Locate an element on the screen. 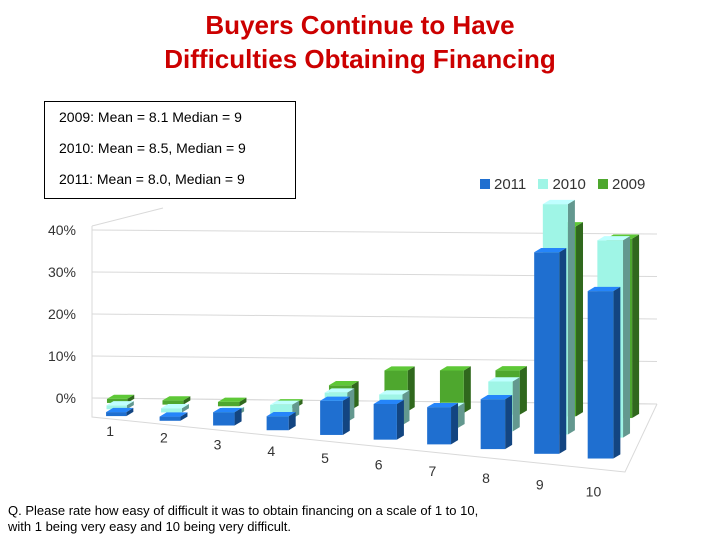 This screenshot has height=540, width=720. chart-legend: 2011 2010 2009 is located at coordinates (566, 184).